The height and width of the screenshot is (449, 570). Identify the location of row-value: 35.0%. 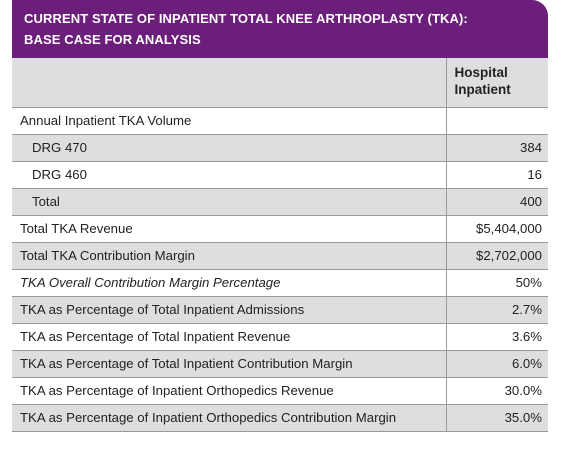
(496, 418).